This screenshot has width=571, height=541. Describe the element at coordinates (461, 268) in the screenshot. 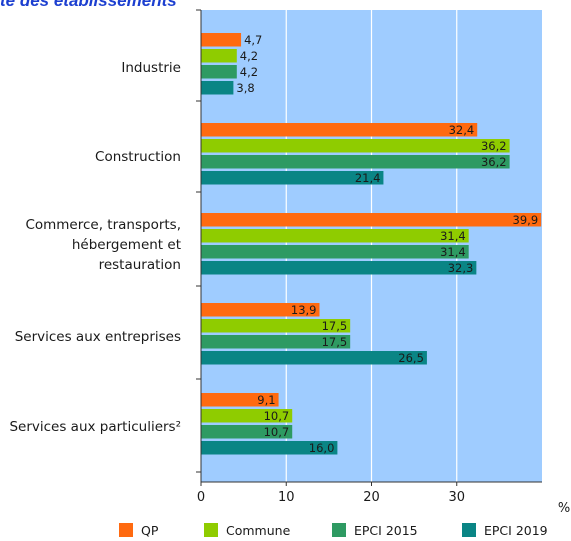

I see `bar-value-label: 32,3` at that location.